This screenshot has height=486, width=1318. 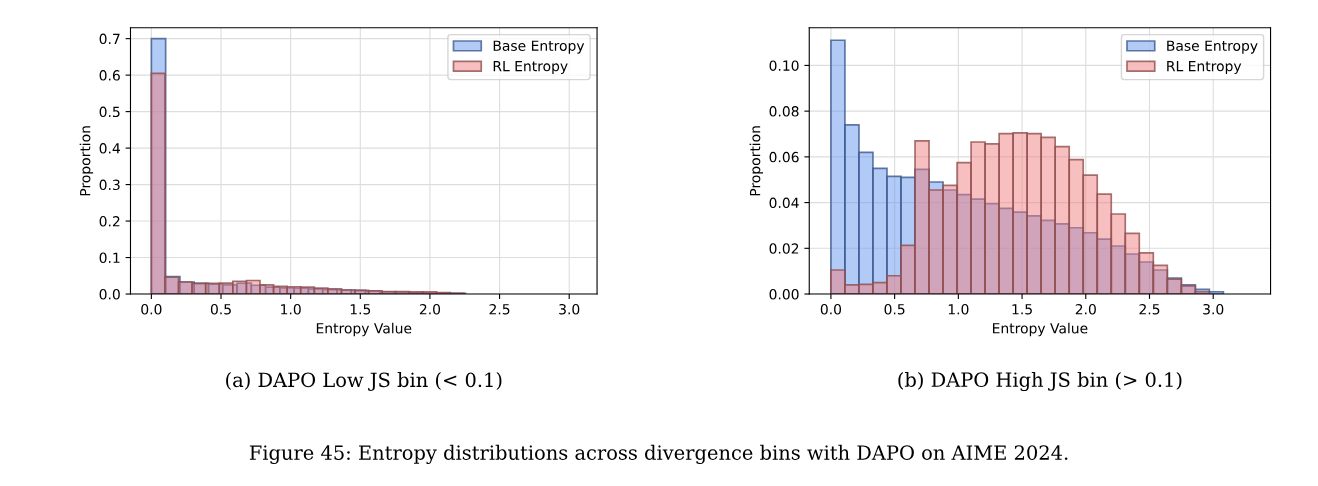 What do you see at coordinates (784, 65) in the screenshot?
I see `y-tick-label: 0.10` at bounding box center [784, 65].